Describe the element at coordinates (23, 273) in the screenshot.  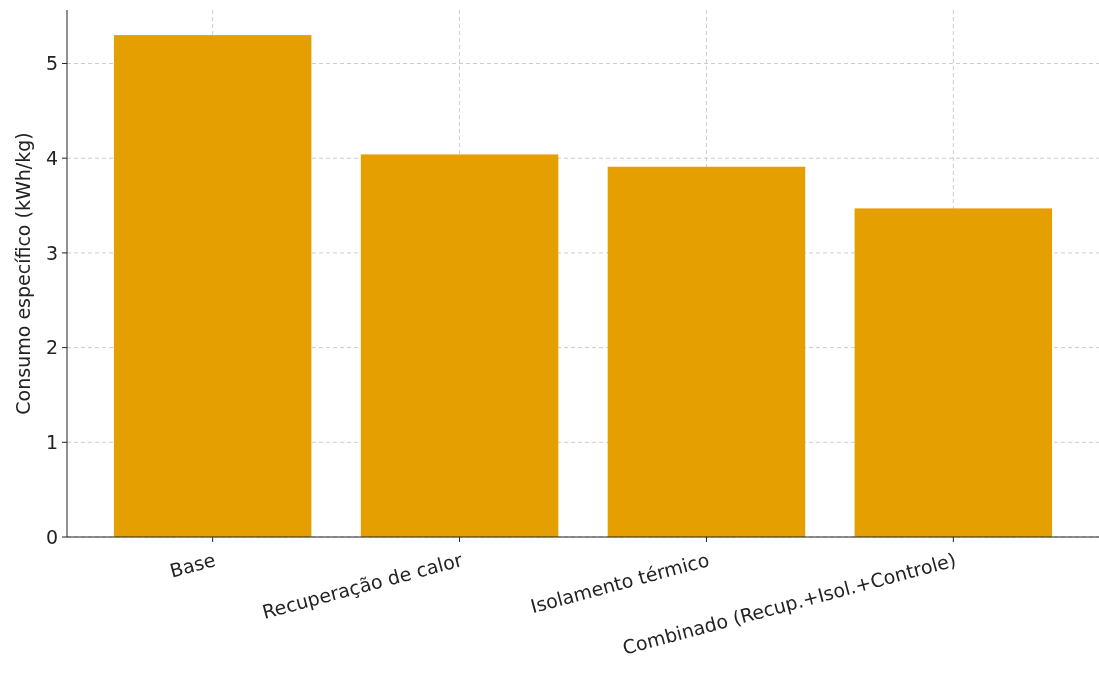
I see `y-axis-title: Consumo específico (kWh/kg)` at that location.